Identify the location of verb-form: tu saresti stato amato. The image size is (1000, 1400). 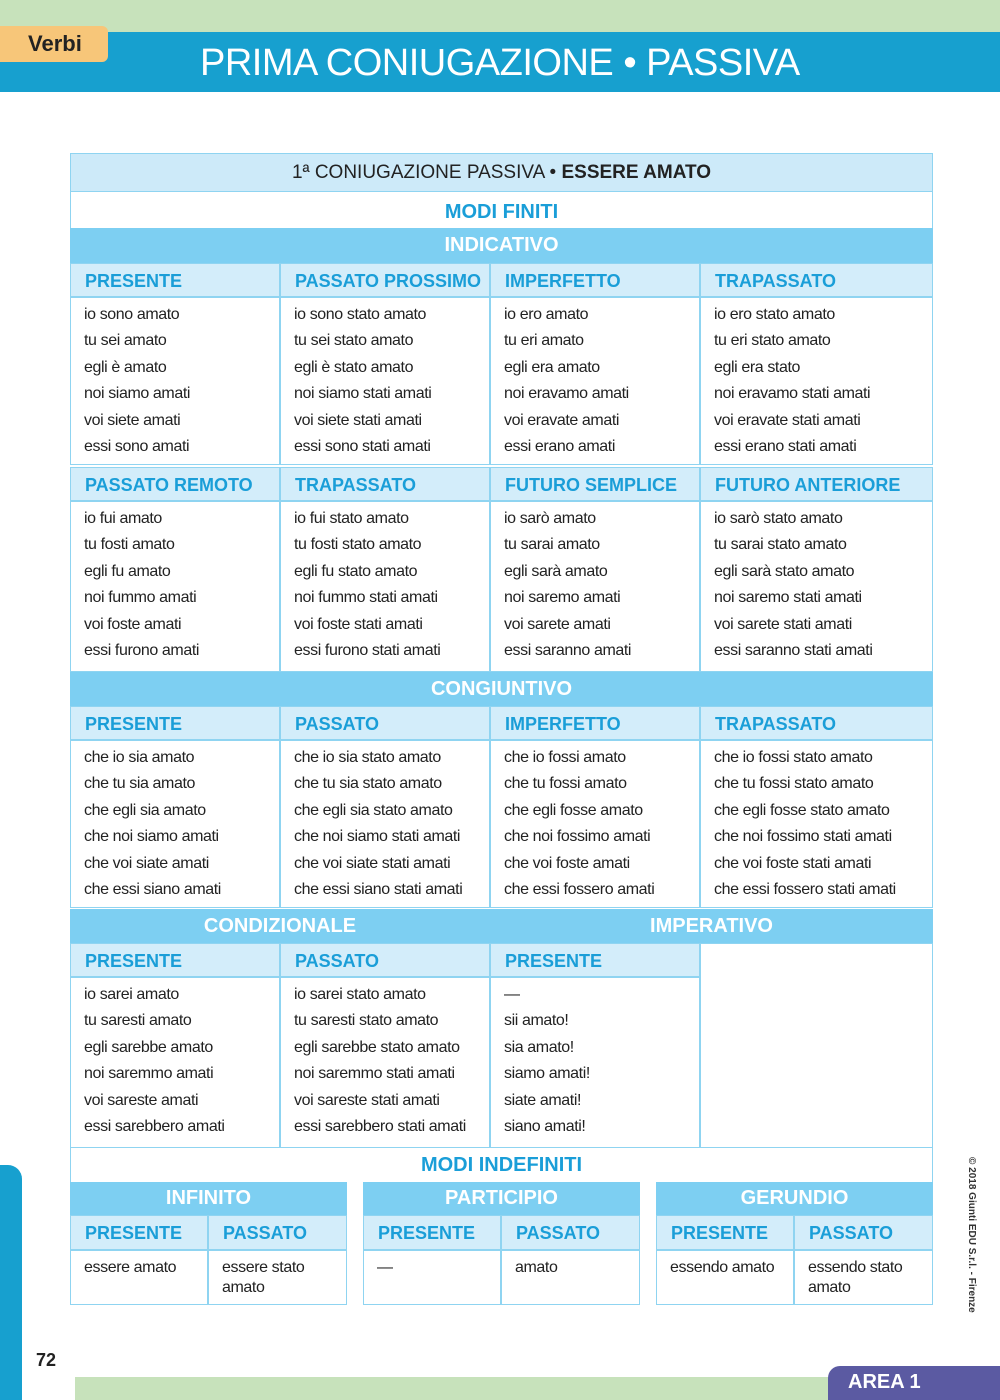
(366, 1021).